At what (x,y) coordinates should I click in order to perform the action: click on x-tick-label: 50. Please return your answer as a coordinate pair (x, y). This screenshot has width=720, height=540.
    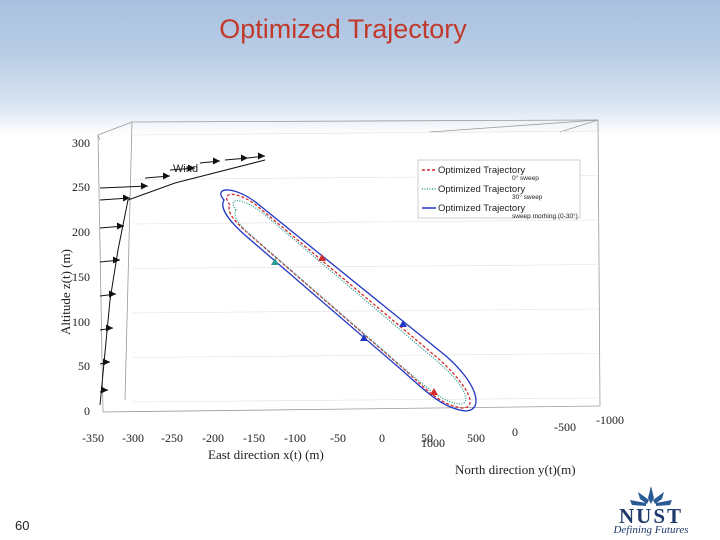
    Looking at the image, I should click on (427, 438).